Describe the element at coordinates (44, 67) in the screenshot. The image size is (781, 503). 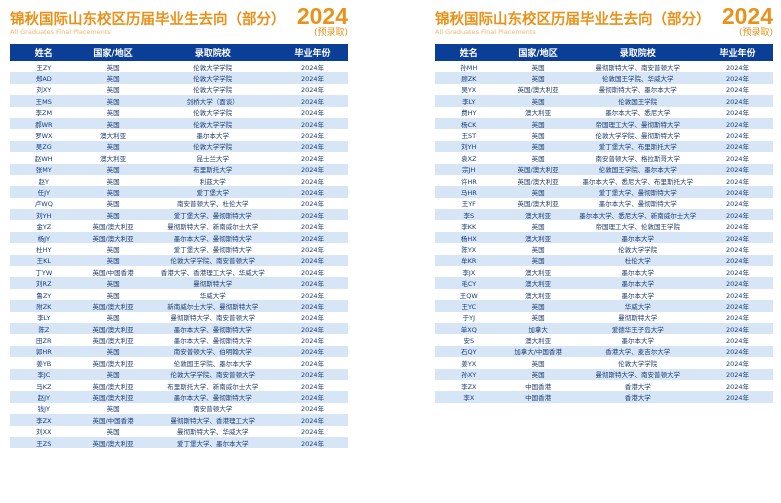
I see `cell-name: 王ZY` at that location.